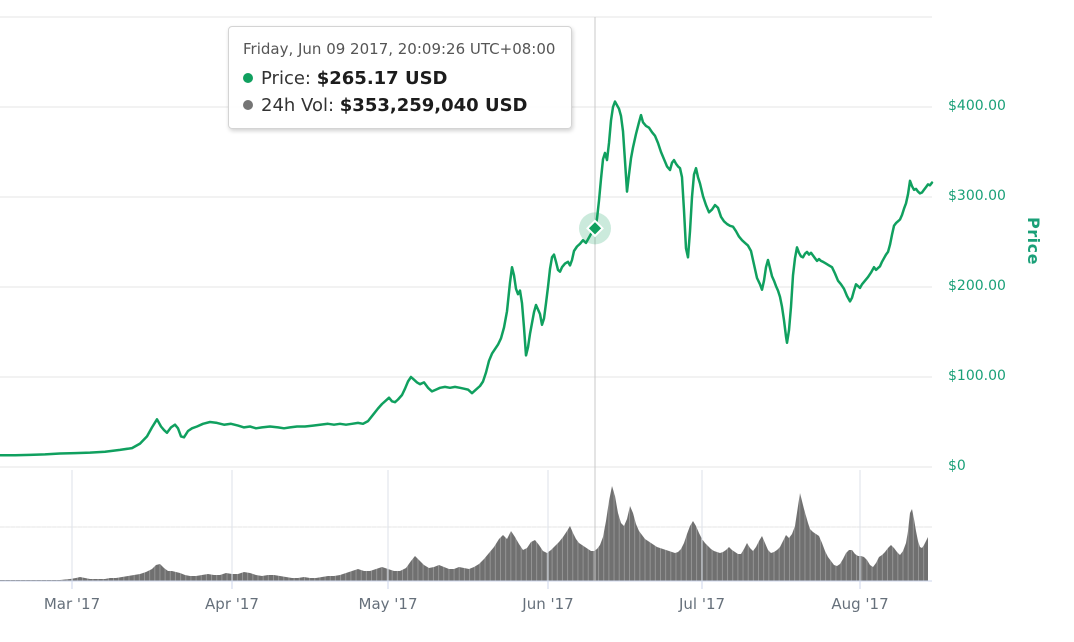  Describe the element at coordinates (860, 604) in the screenshot. I see `x-axis-label-aug: Aug '17` at that location.